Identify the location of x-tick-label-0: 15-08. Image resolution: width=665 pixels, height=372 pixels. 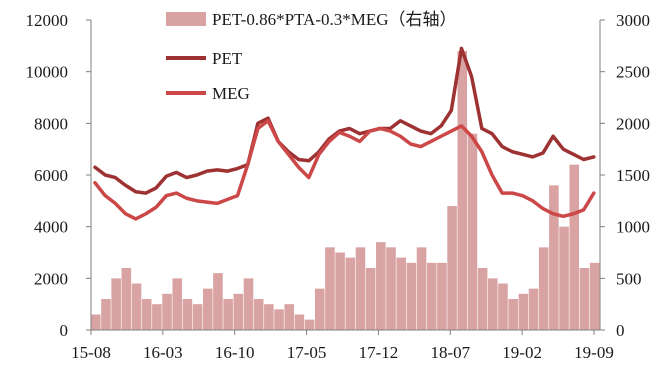
(91, 352).